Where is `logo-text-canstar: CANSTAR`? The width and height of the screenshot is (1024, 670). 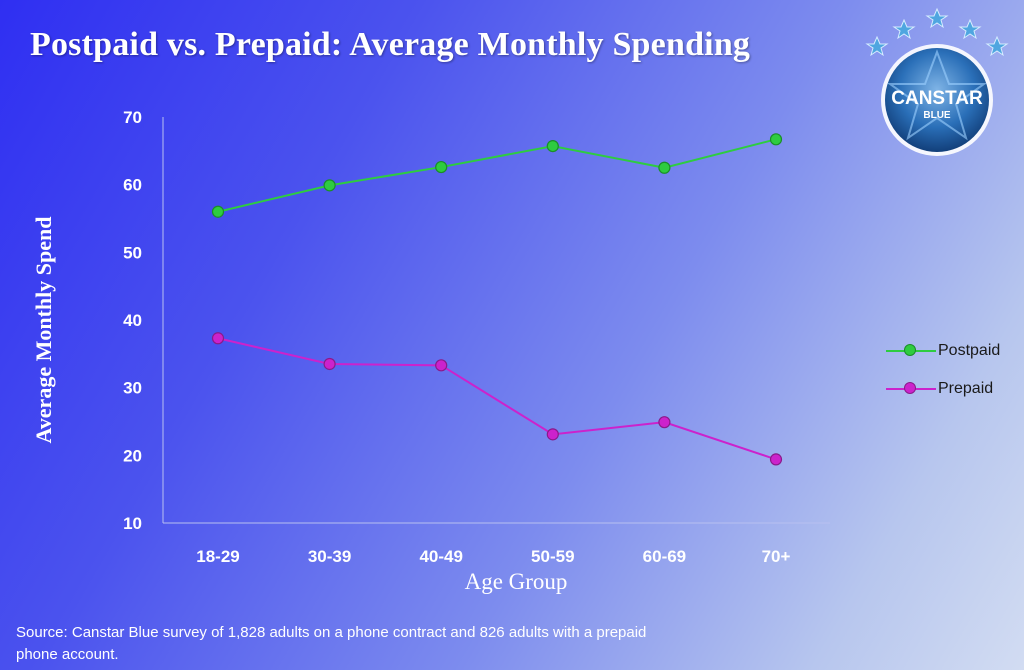
logo-text-canstar: CANSTAR is located at coordinates (937, 98).